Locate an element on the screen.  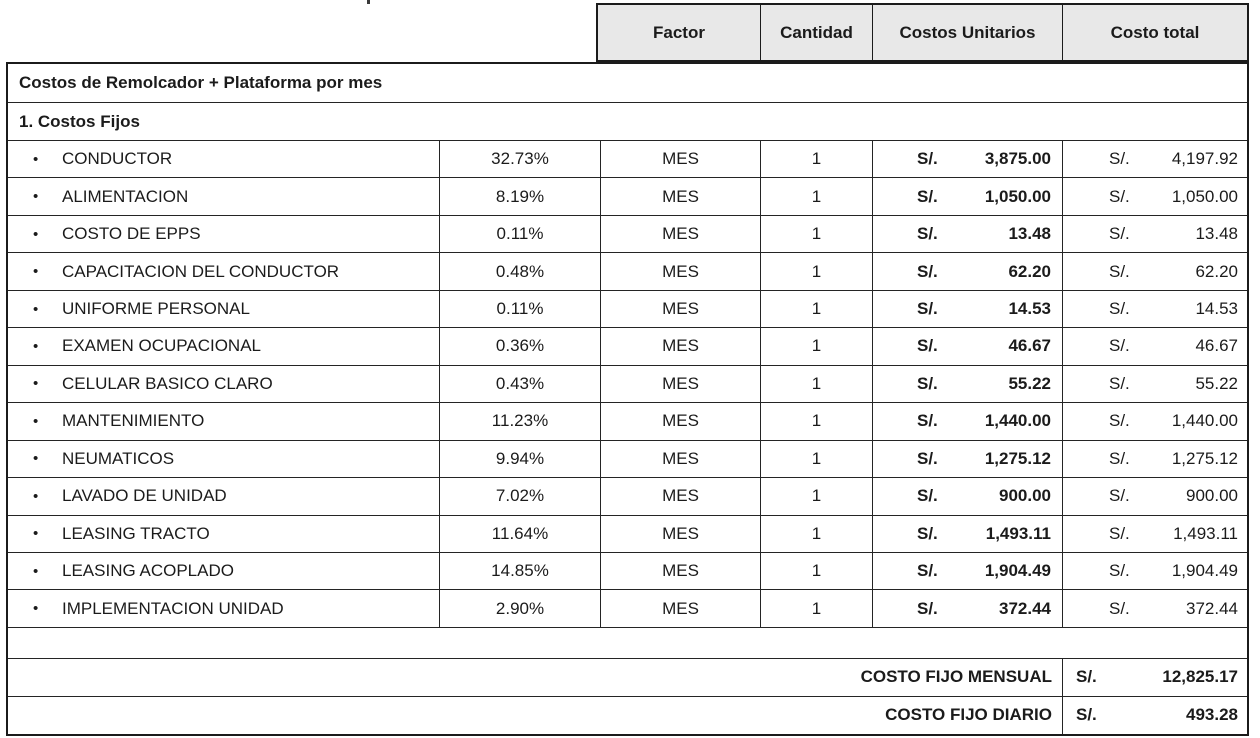
total-cost-amount: 1,440.00 is located at coordinates (1204, 421).